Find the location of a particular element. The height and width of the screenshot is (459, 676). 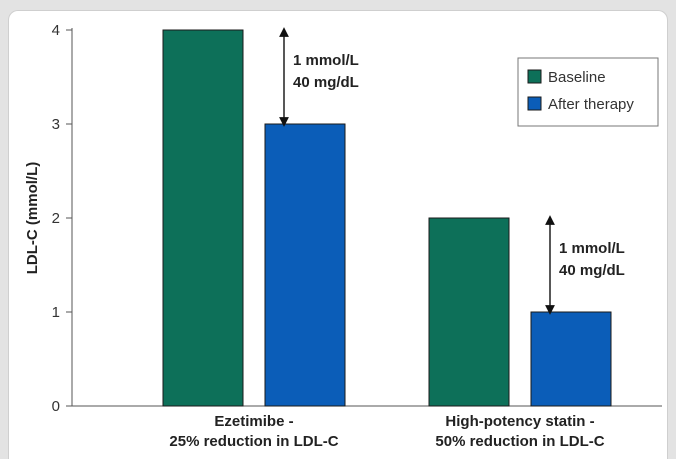

legend-box is located at coordinates (588, 92).